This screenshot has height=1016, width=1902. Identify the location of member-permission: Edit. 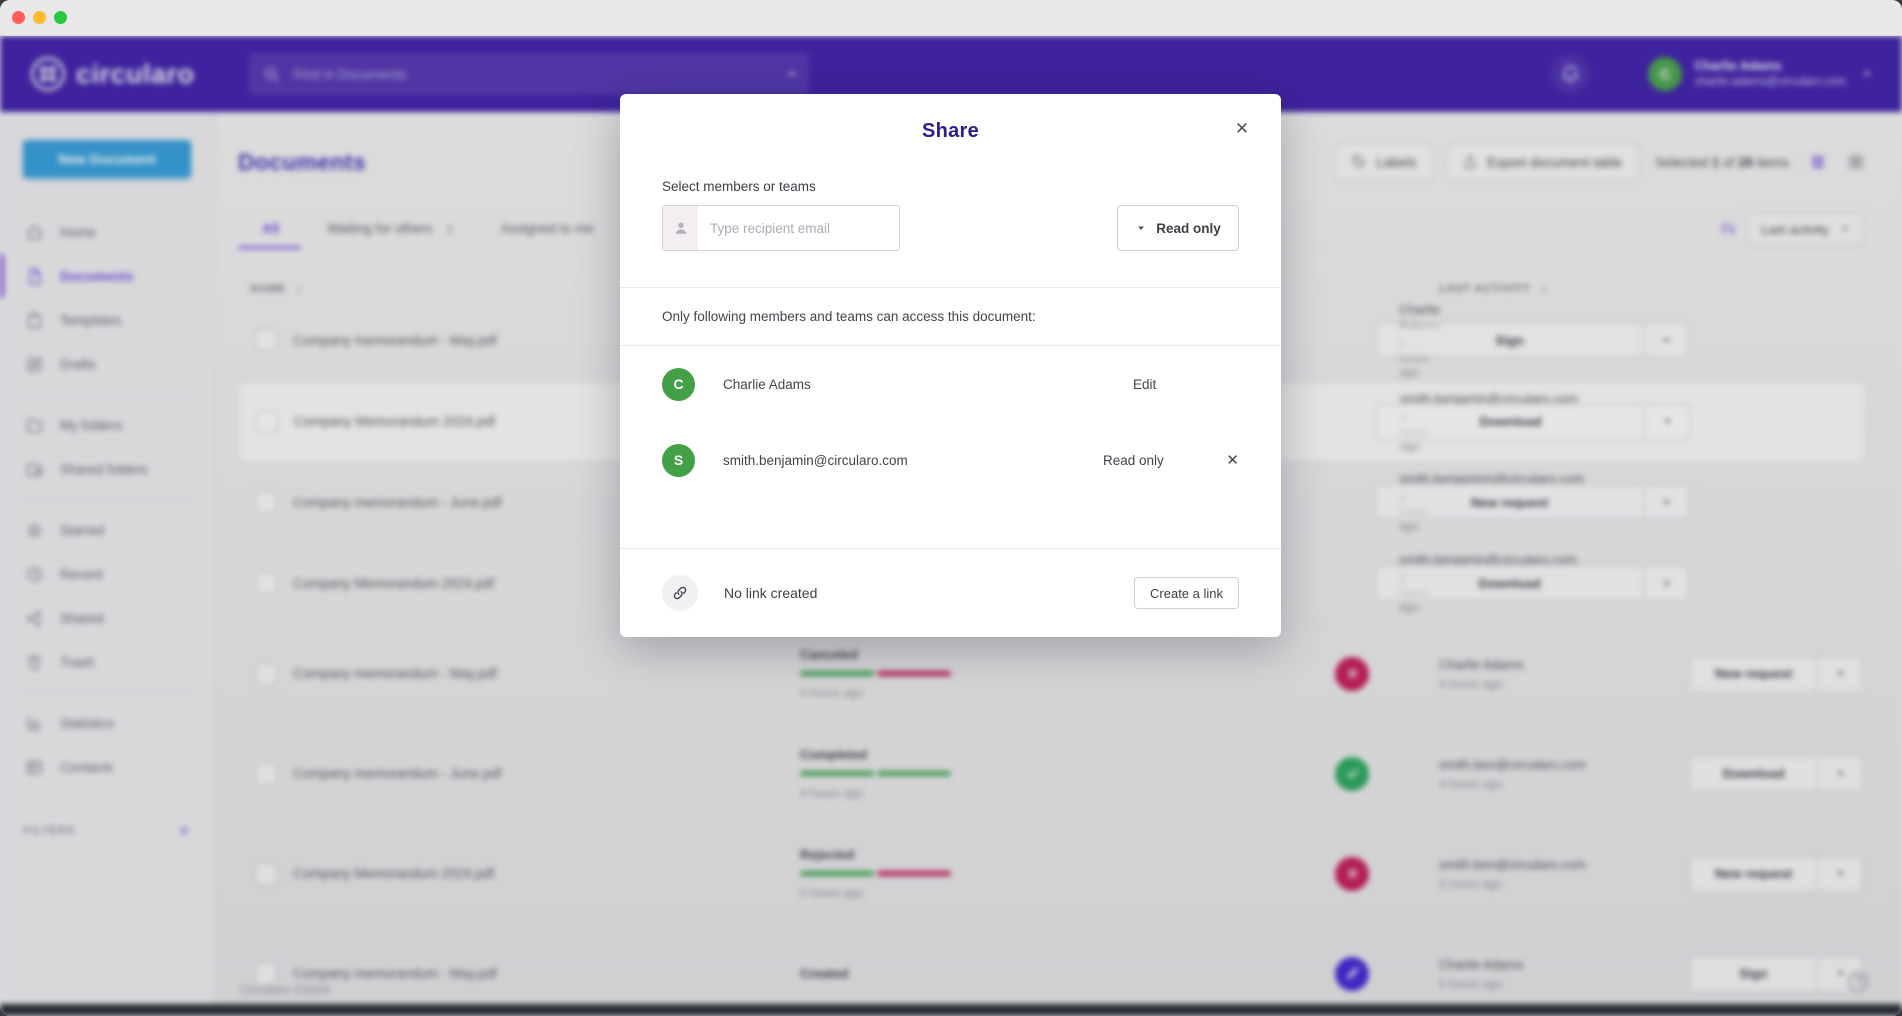
(1145, 384).